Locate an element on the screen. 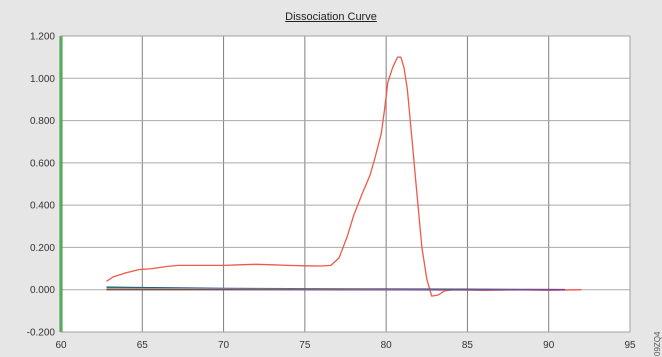  x-tick-label: 70 is located at coordinates (224, 345).